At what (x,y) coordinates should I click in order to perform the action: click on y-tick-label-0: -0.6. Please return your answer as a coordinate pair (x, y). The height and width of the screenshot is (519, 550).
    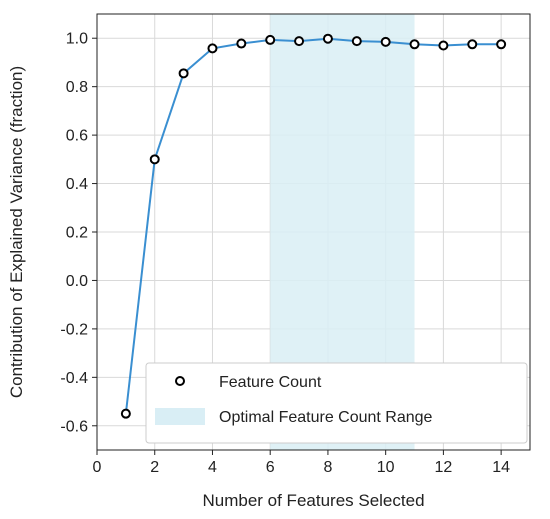
    Looking at the image, I should click on (74, 426).